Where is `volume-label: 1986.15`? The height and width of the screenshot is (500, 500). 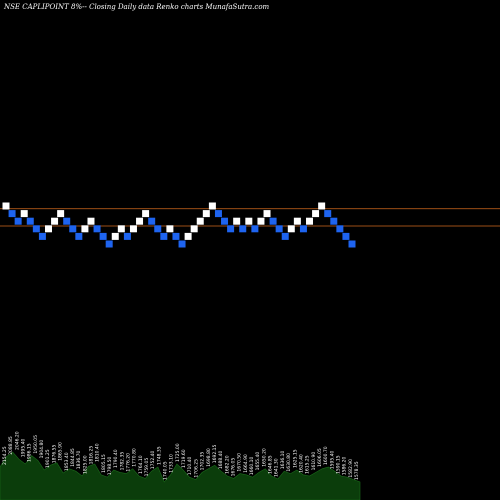
volume-label: 1986.15 is located at coordinates (30, 452).